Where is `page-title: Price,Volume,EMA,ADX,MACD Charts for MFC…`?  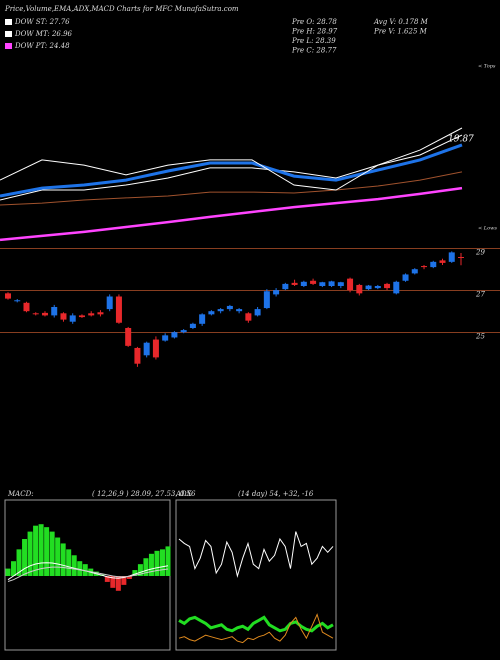
page-title: Price,Volume,EMA,ADX,MACD Charts for MFC… is located at coordinates (121, 9).